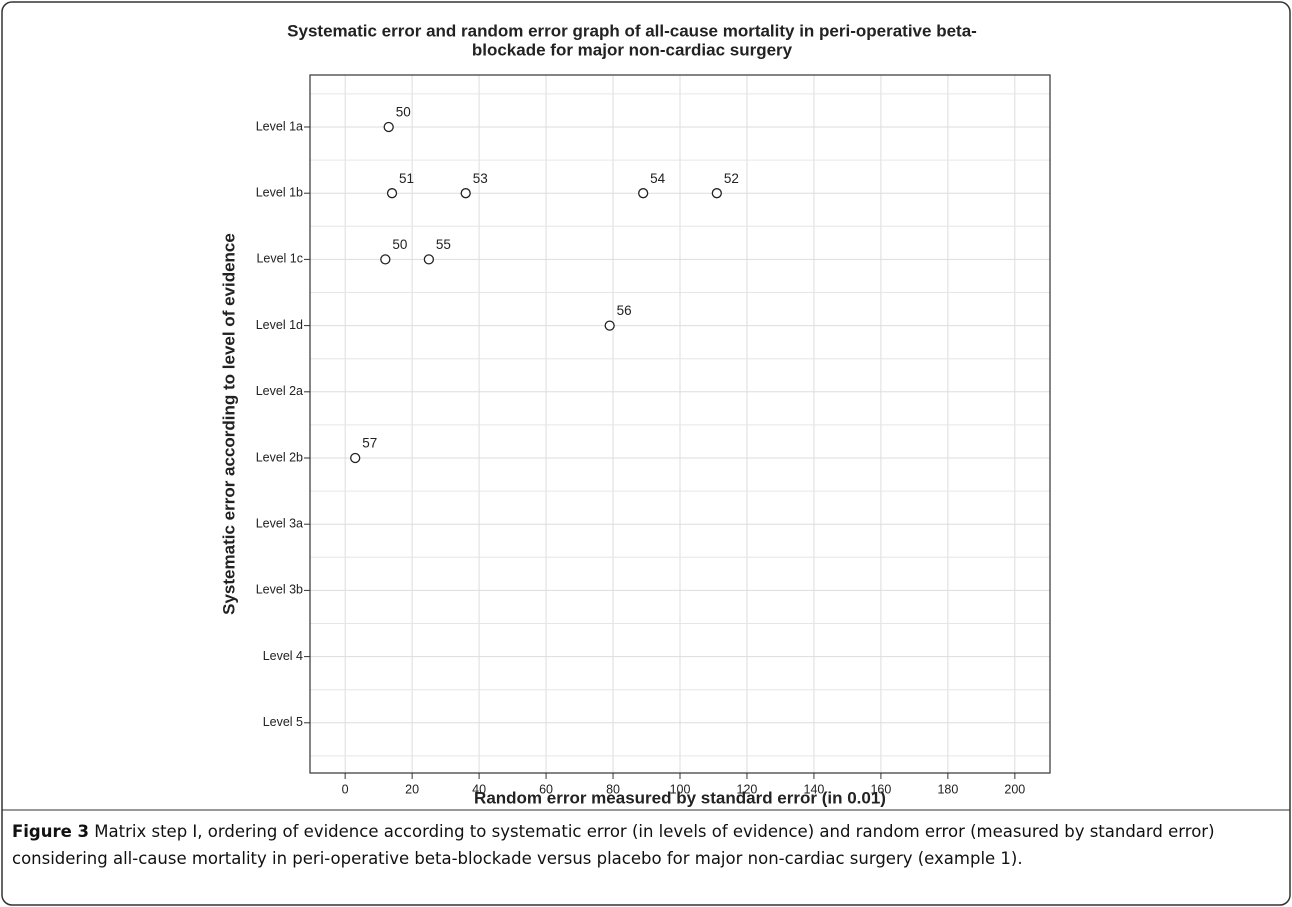 Image resolution: width=1292 pixels, height=907 pixels. Describe the element at coordinates (283, 656) in the screenshot. I see `y-tick-label: Level 4` at that location.